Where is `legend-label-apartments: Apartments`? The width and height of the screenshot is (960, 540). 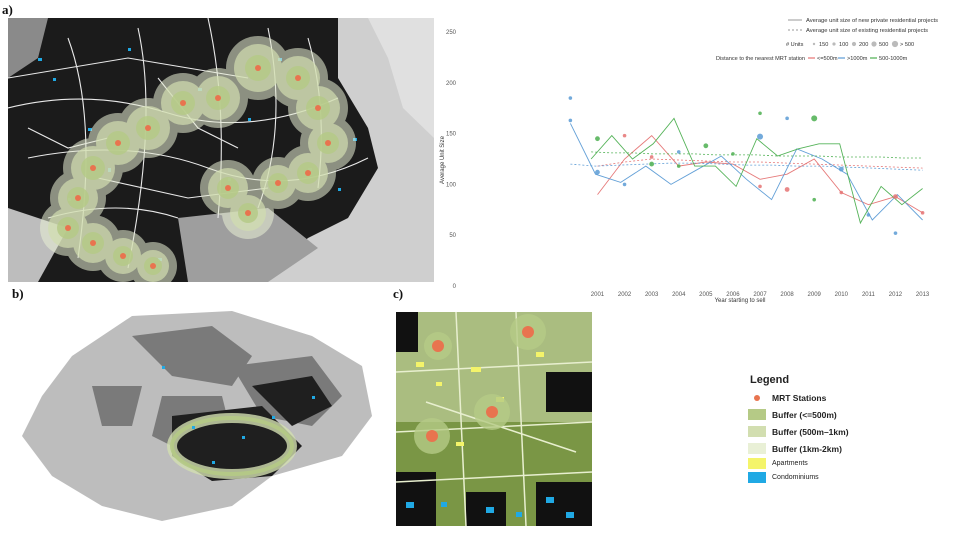
legend-label-apartments: Apartments is located at coordinates (790, 463).